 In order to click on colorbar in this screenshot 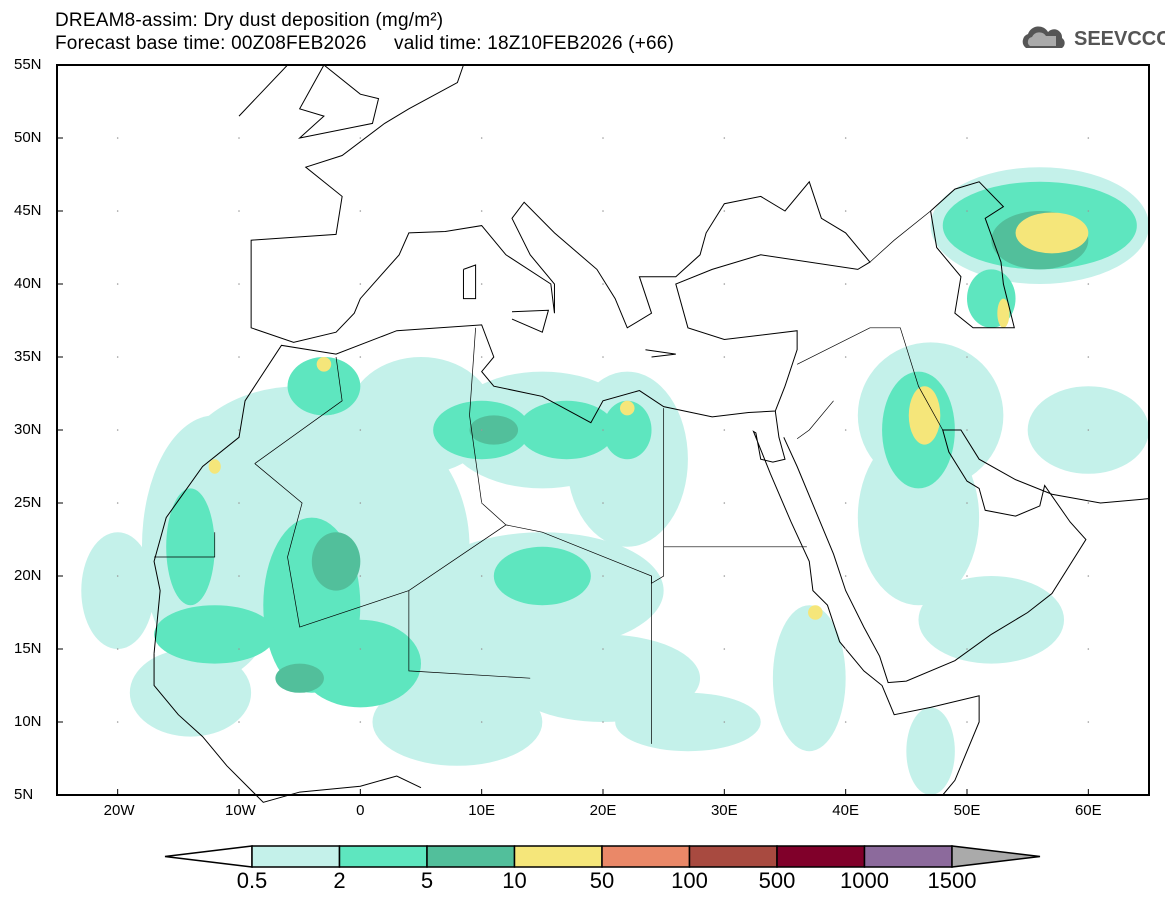, I will do `click(602, 856)`.